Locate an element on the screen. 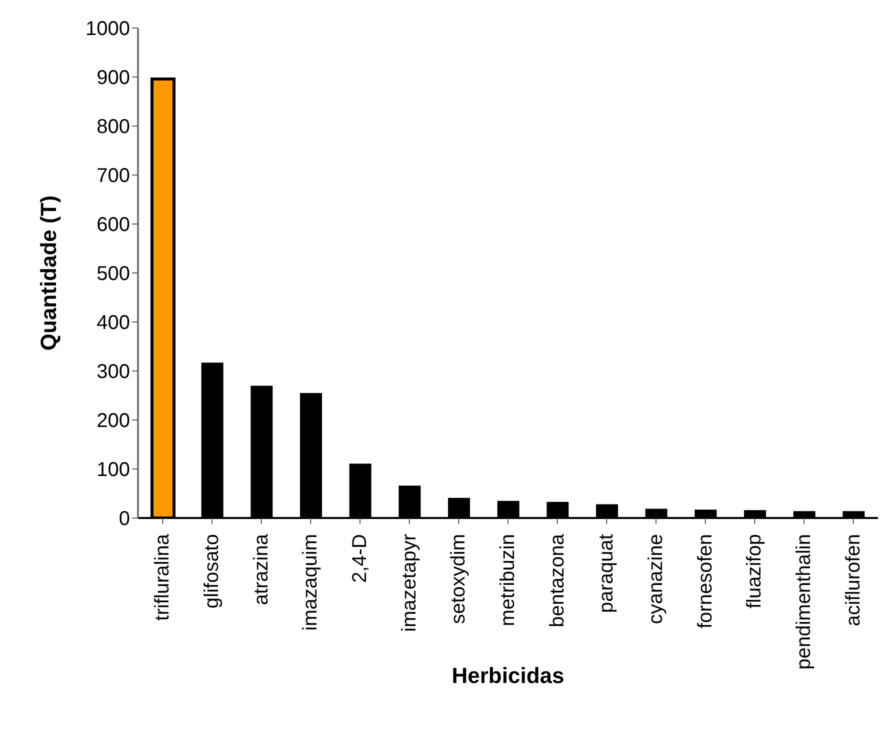  y-axis-title: Quantidade (T) is located at coordinates (48, 273).